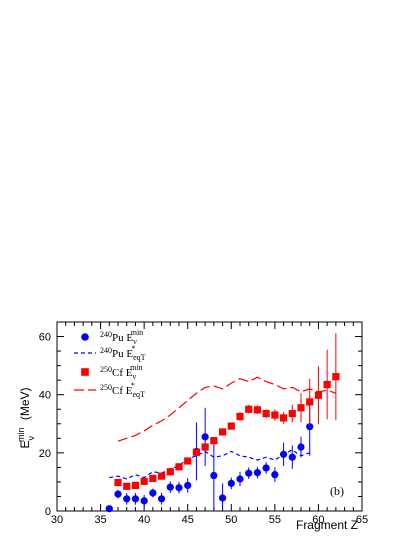  What do you see at coordinates (21, 434) in the screenshot?
I see `y-axis-title-sup: min` at bounding box center [21, 434].